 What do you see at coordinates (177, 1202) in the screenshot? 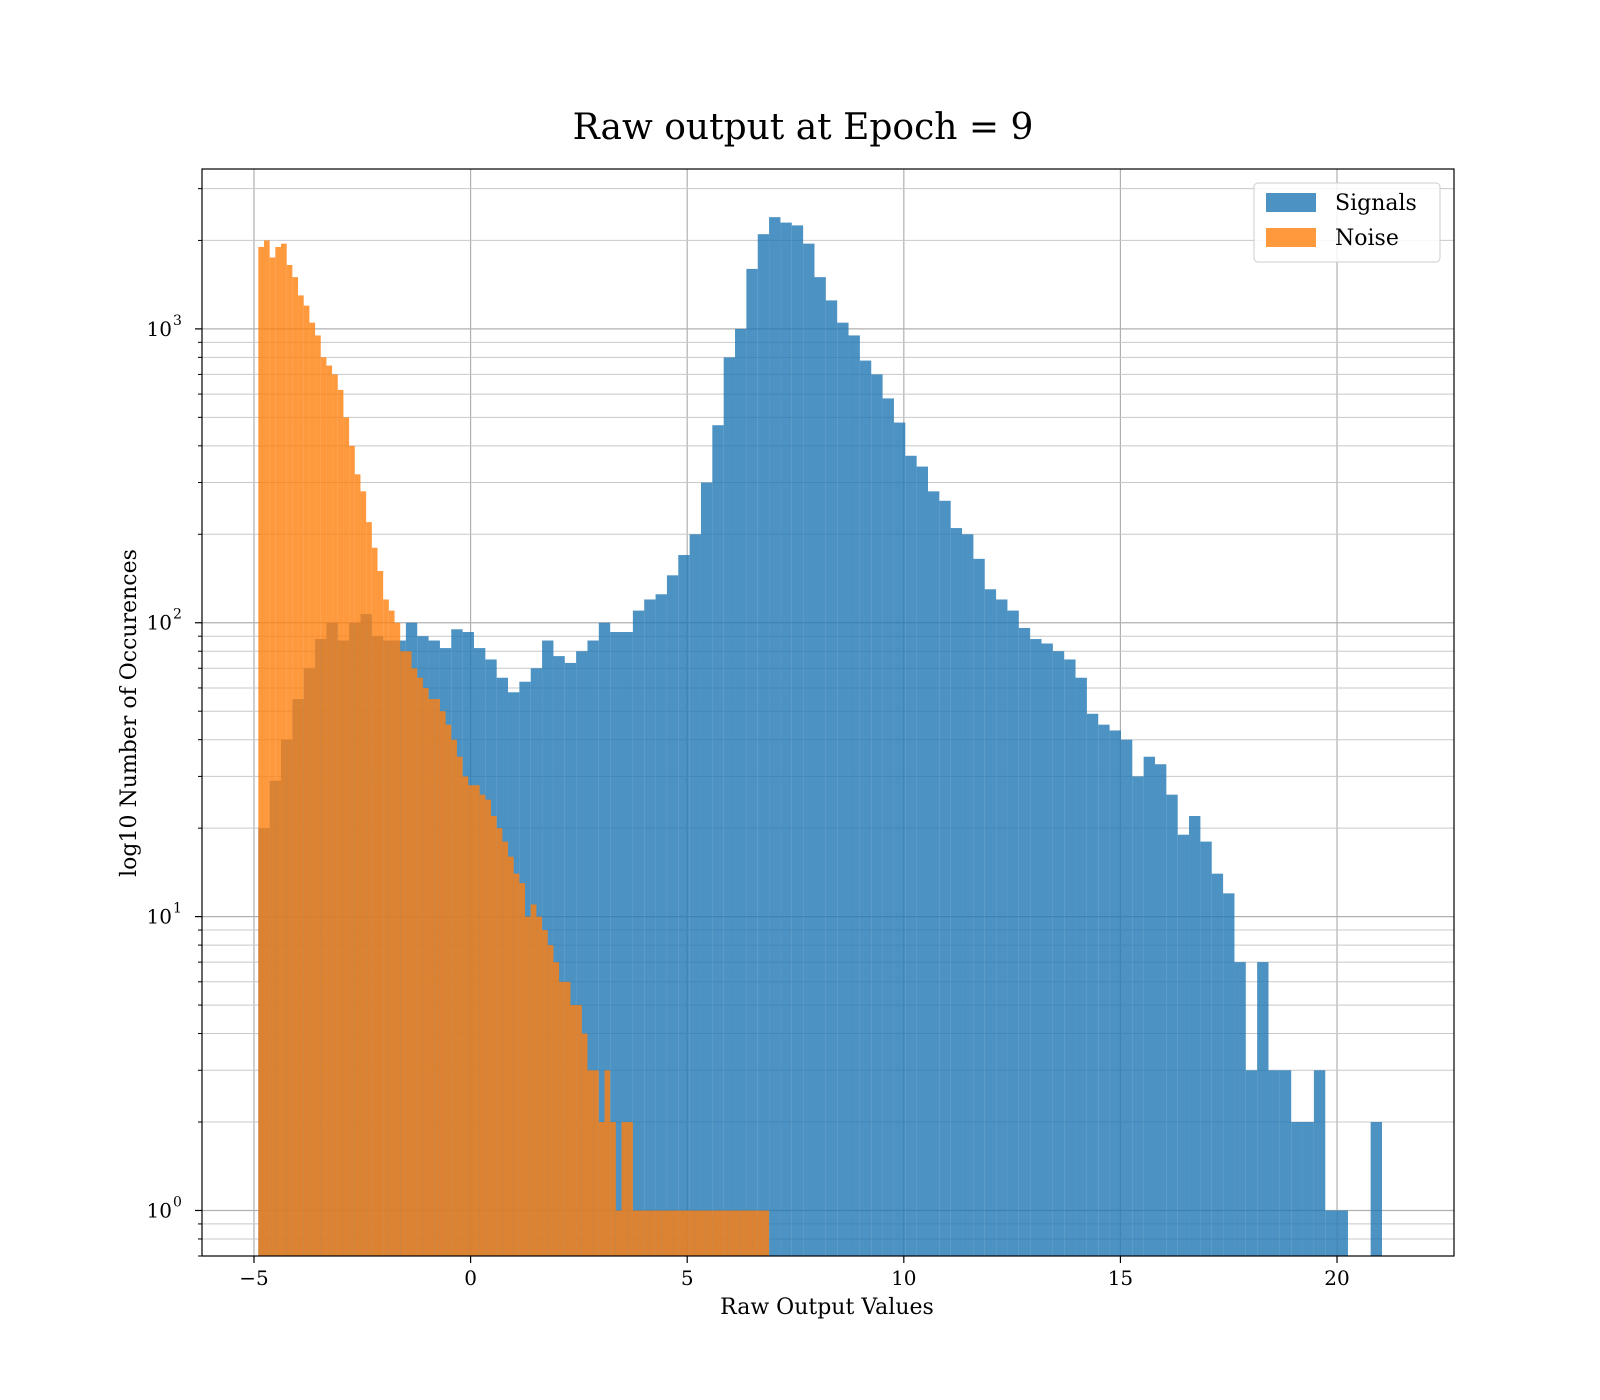
I see `y-tick-exponent-0: 0` at bounding box center [177, 1202].